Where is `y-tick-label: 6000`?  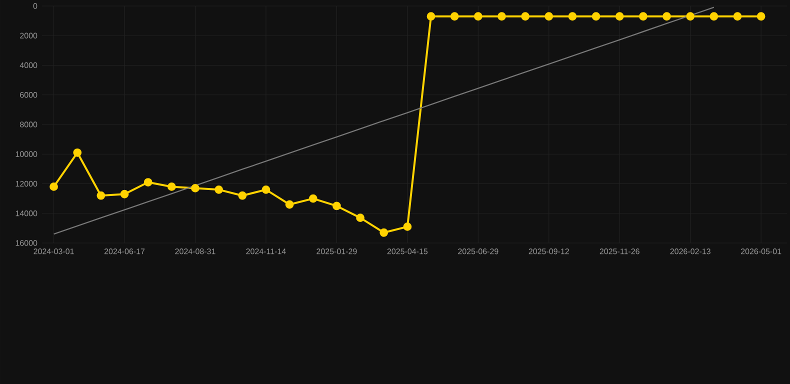
y-tick-label: 6000 is located at coordinates (29, 95).